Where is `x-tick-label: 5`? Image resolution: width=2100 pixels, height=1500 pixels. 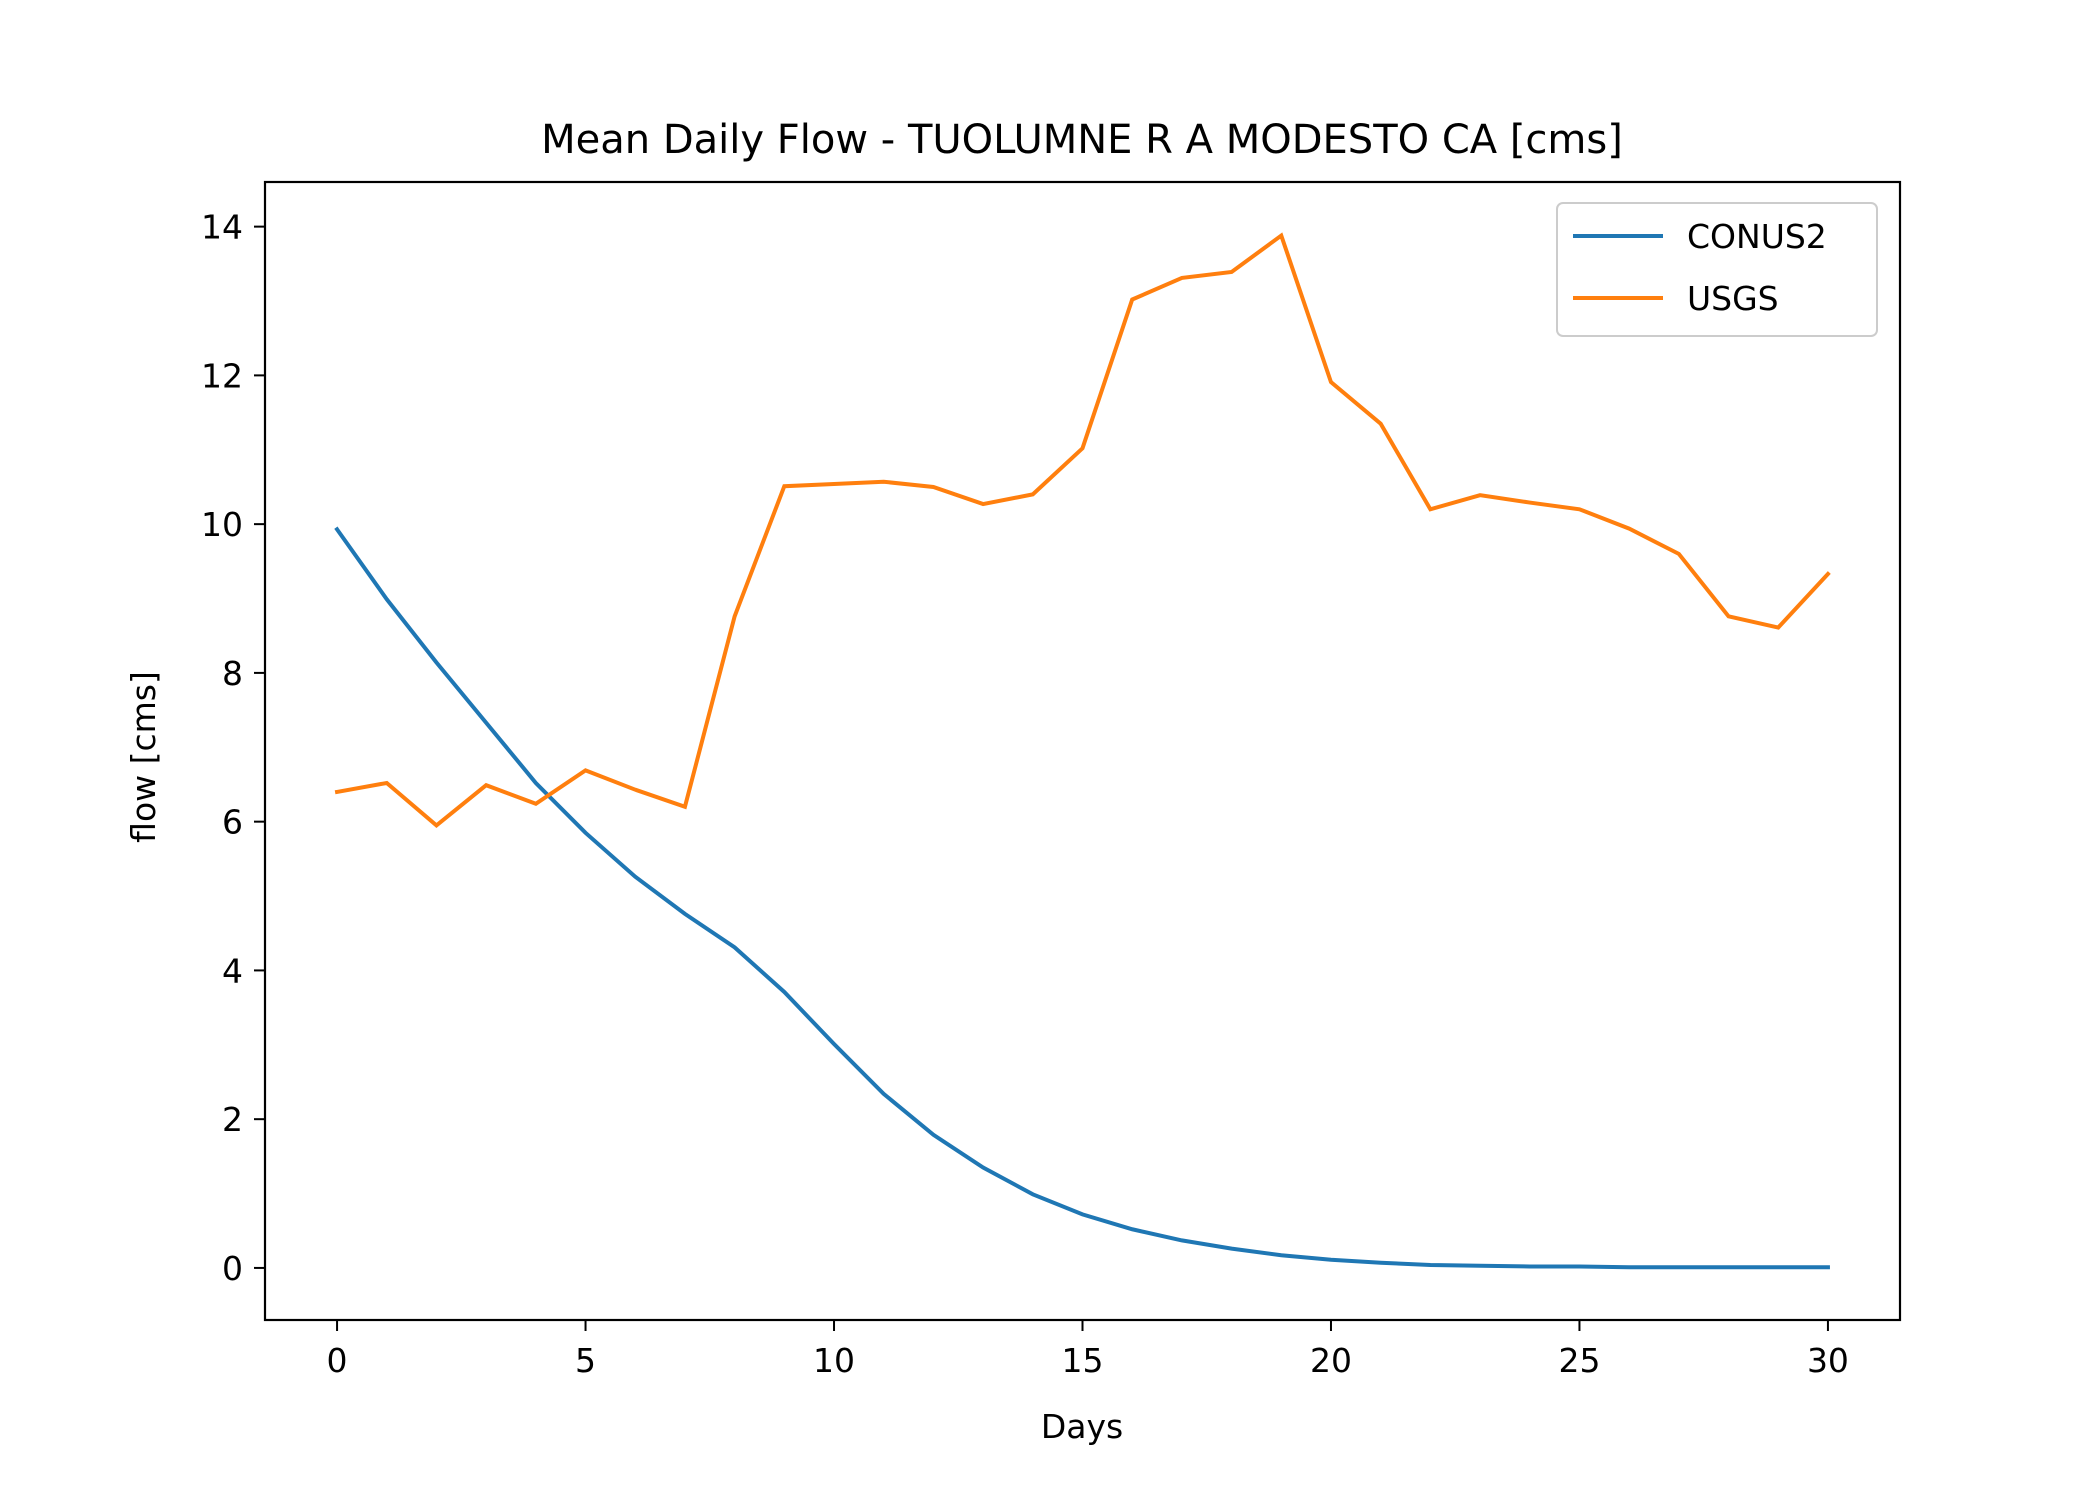 x-tick-label: 5 is located at coordinates (585, 1360).